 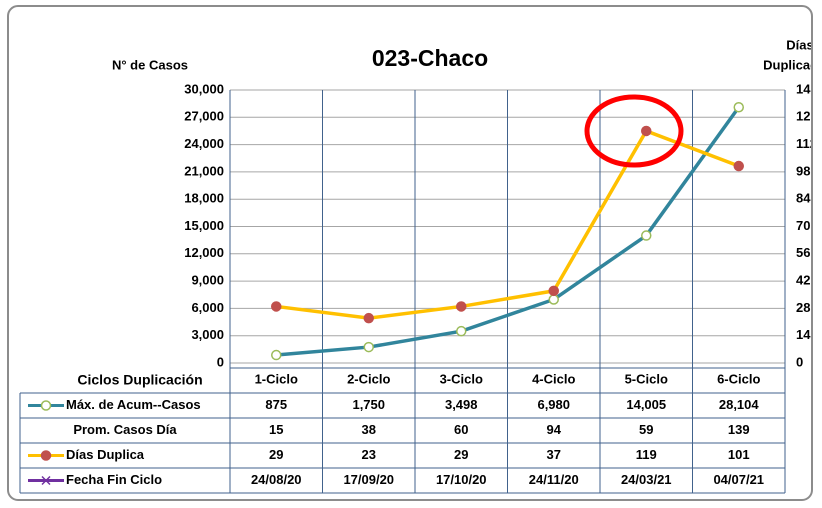 What do you see at coordinates (204, 143) in the screenshot?
I see `y-tick-label: 24,000` at bounding box center [204, 143].